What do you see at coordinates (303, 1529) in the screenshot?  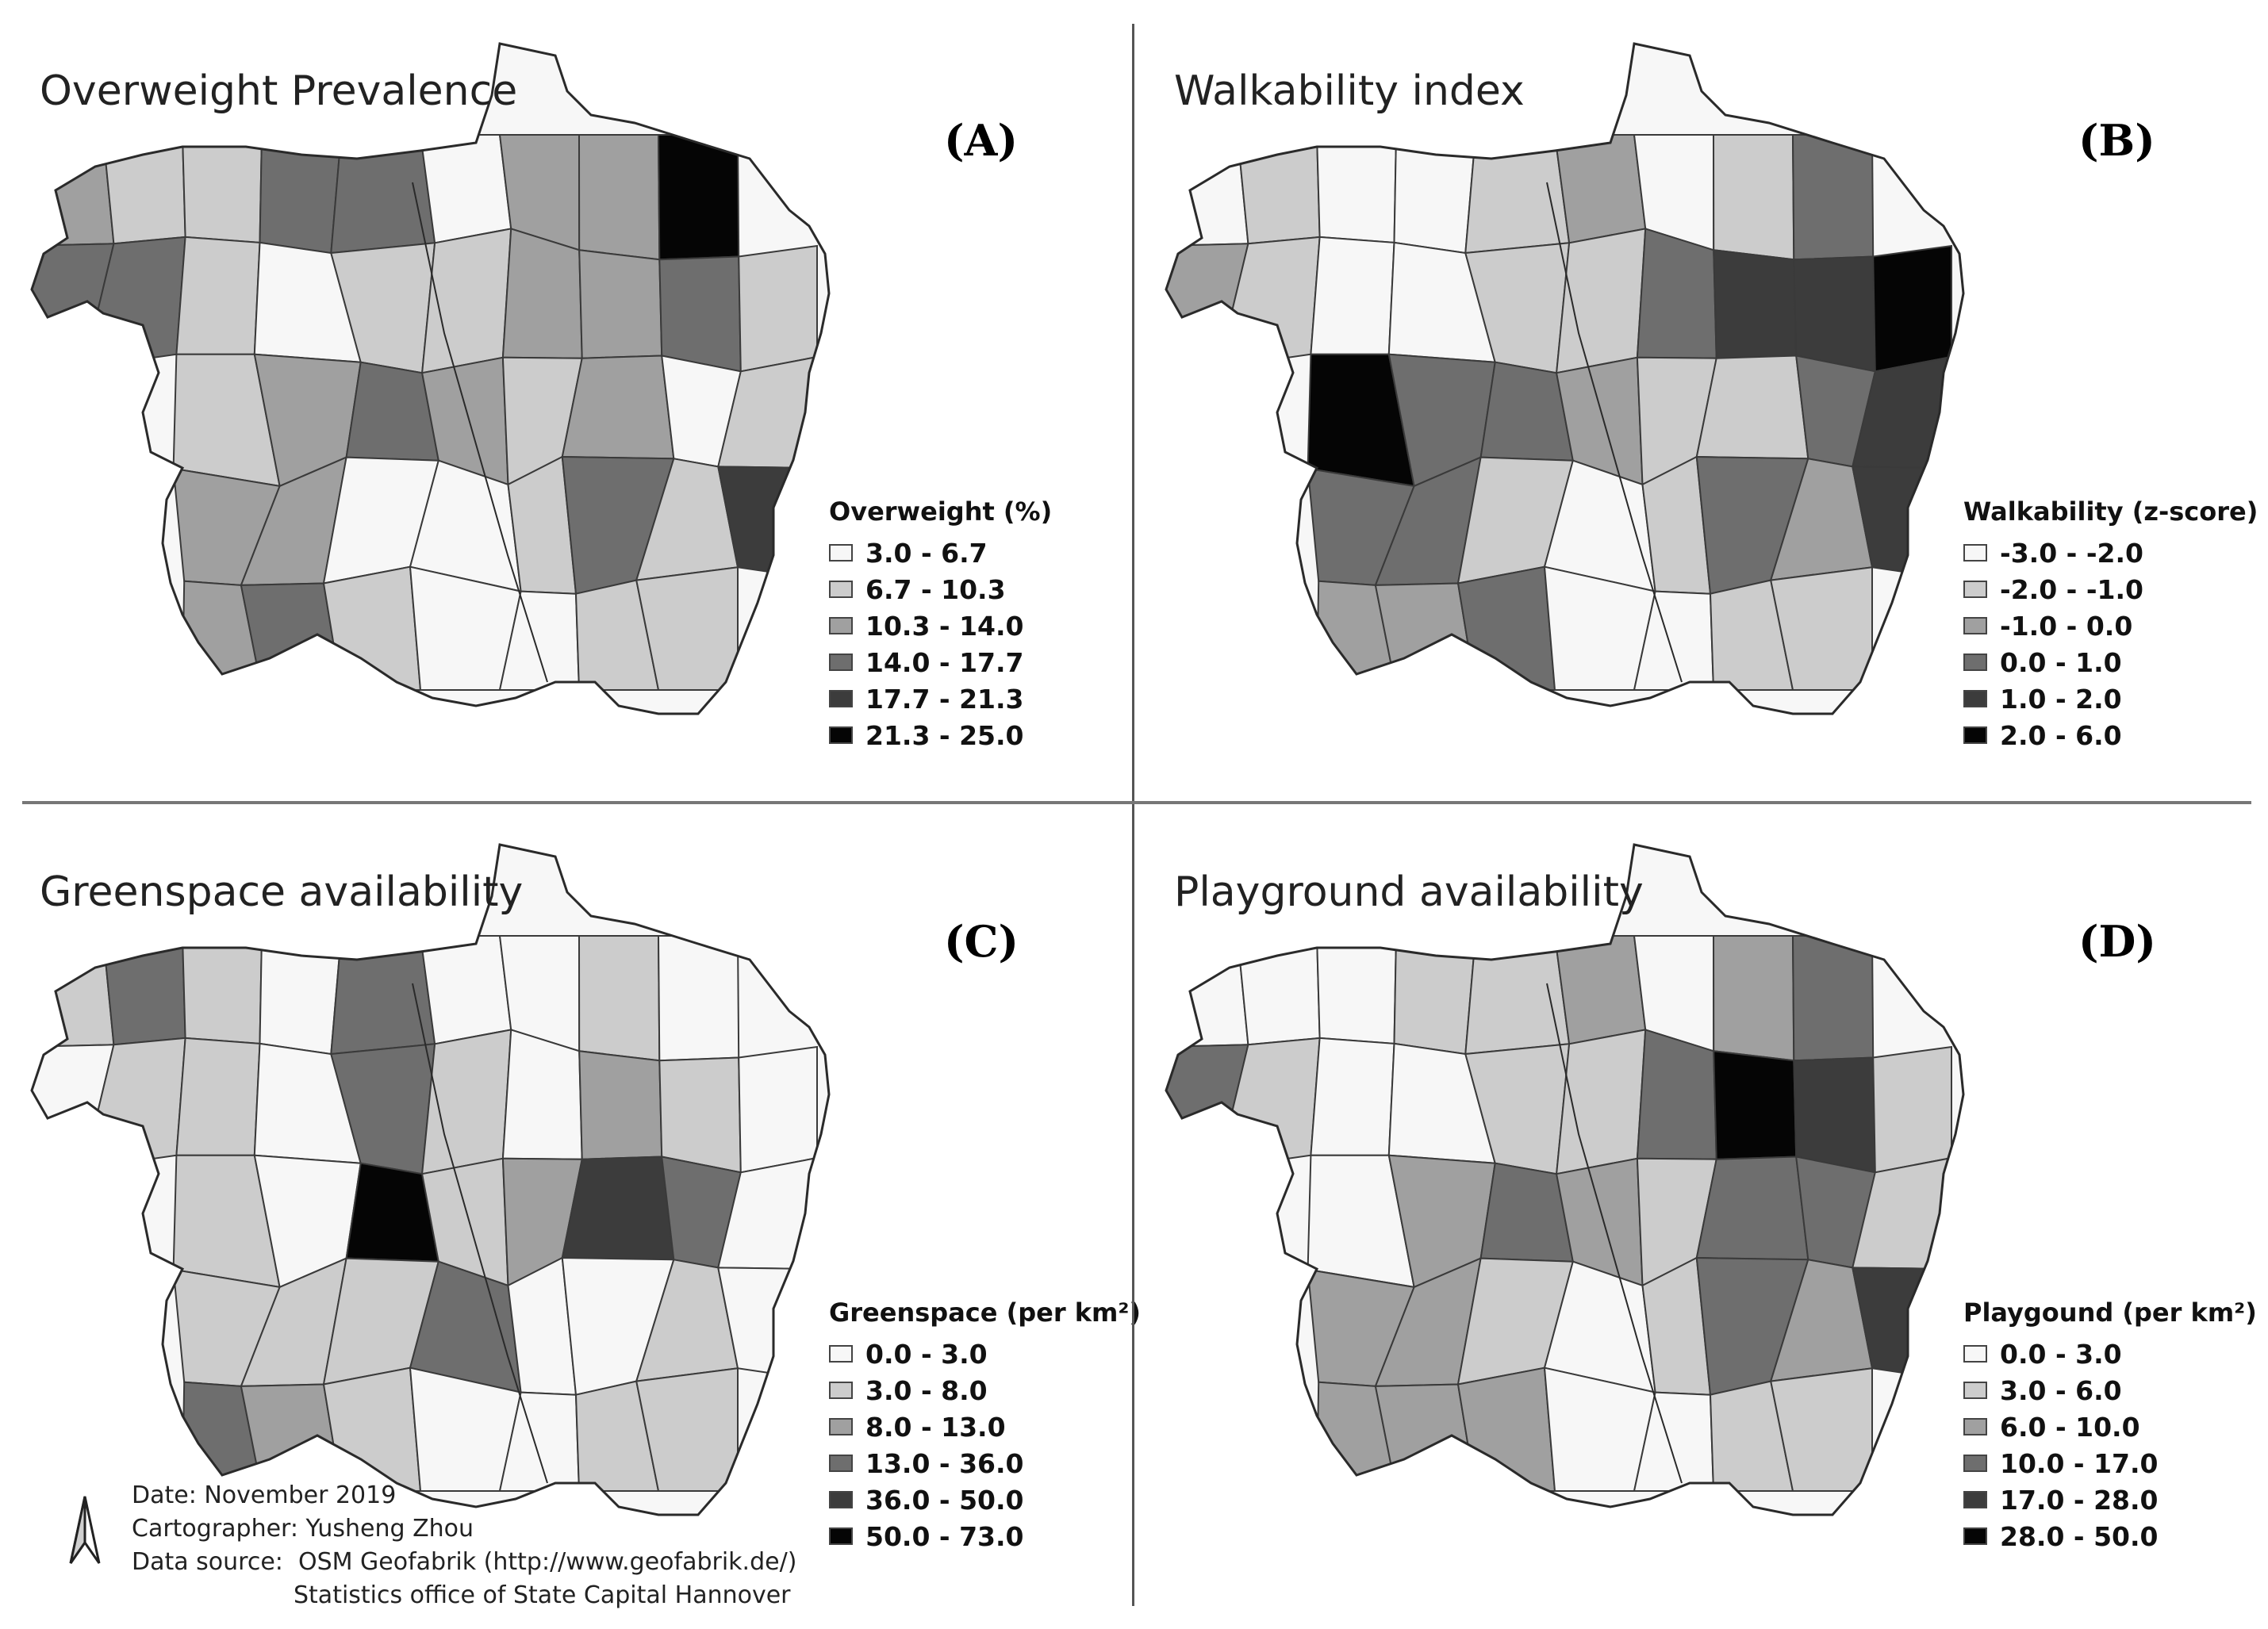 I see `credit-cartographer: Cartographer: Yusheng Zhou` at bounding box center [303, 1529].